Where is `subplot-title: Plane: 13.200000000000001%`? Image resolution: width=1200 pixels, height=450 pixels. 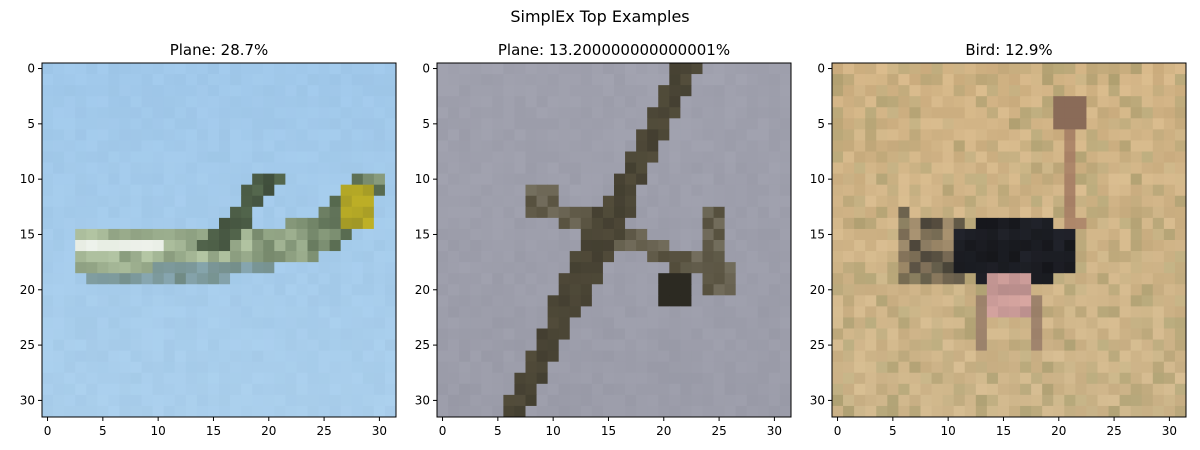
subplot-title: Plane: 13.200000000000001% is located at coordinates (614, 50).